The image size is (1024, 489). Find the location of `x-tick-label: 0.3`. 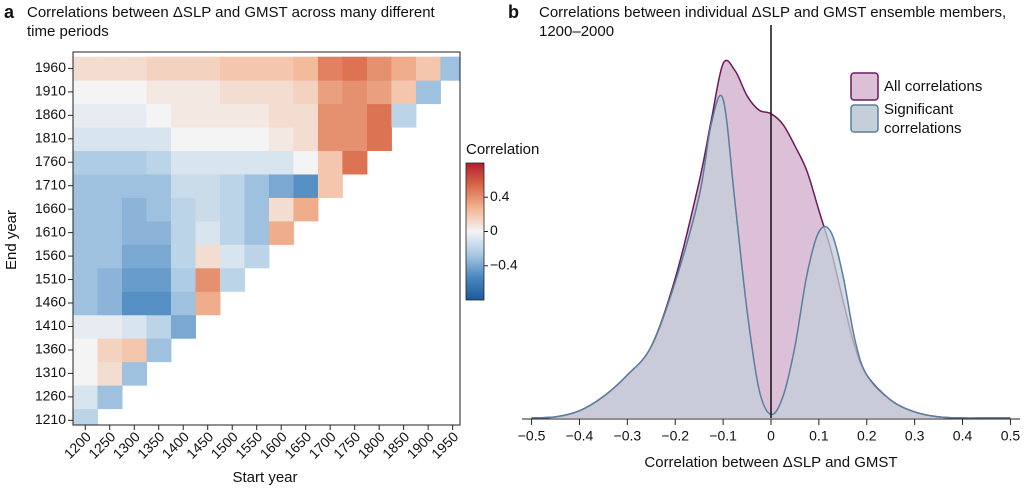

x-tick-label: 0.3 is located at coordinates (915, 436).